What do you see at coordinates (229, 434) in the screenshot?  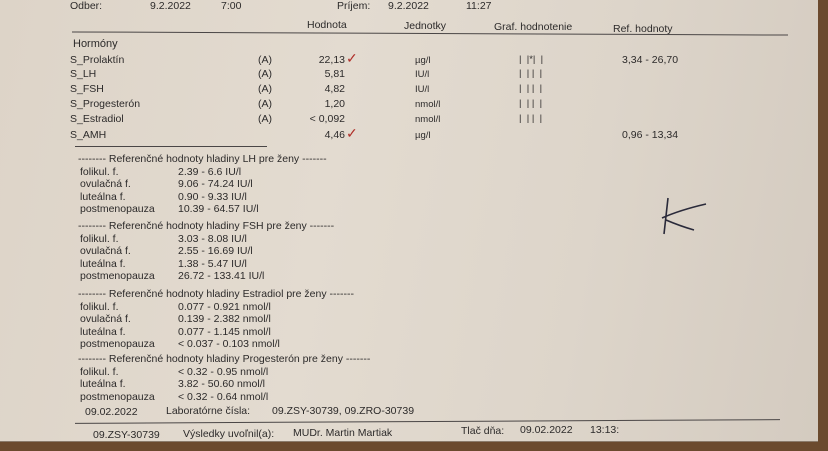 I see `released-label: Výsledky uvoľnil(a):` at bounding box center [229, 434].